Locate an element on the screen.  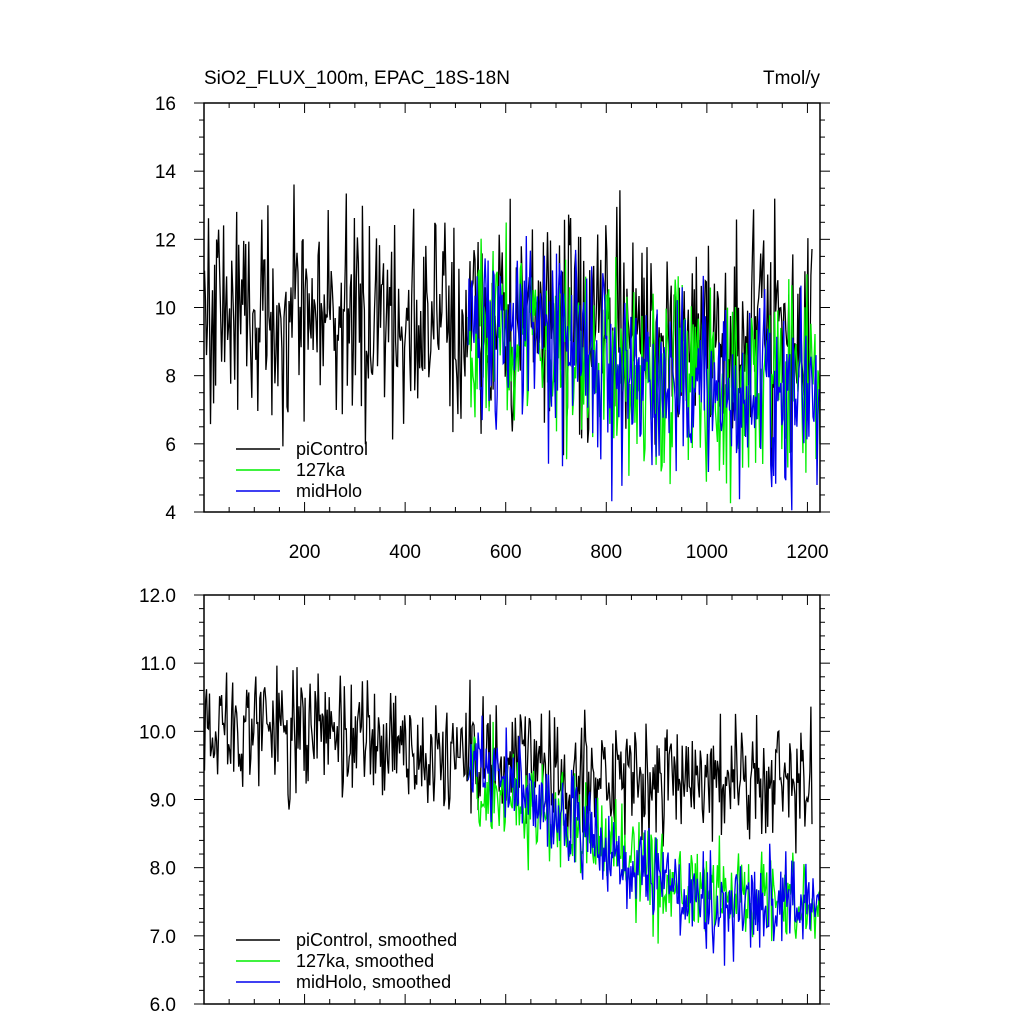
chart-units: Tmol/y is located at coordinates (792, 78).